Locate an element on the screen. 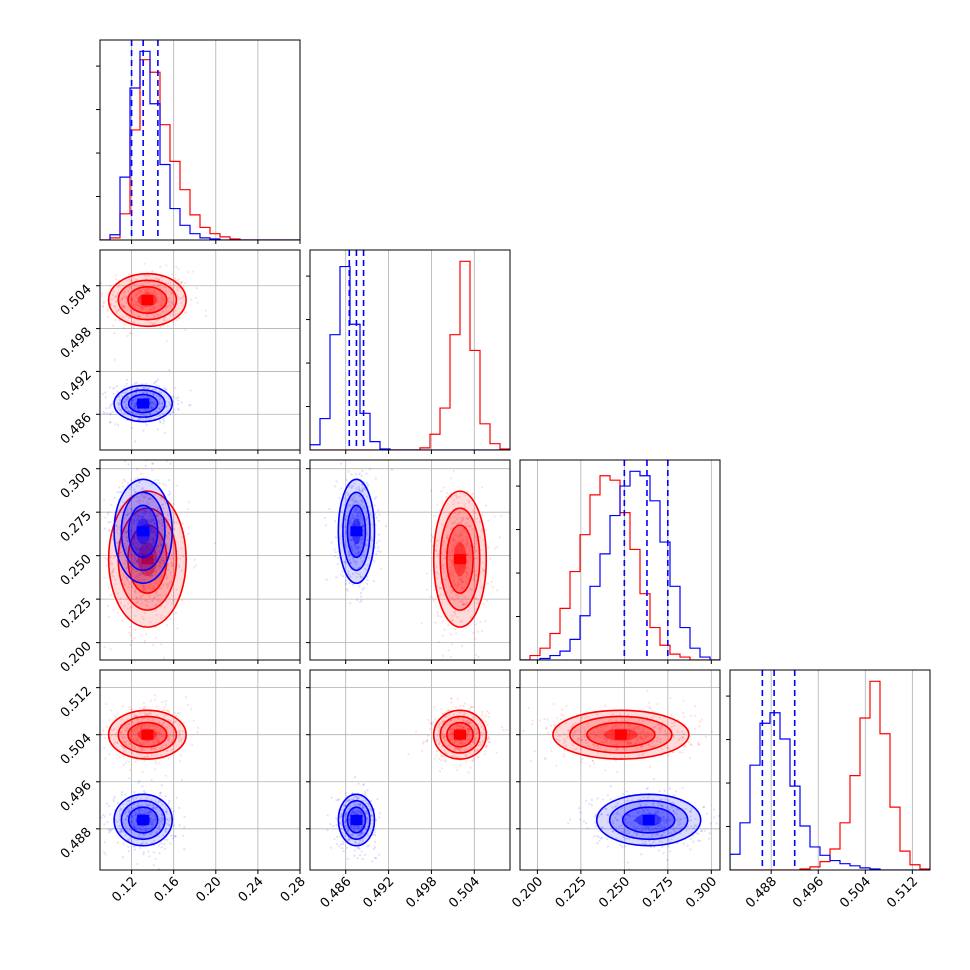  contour-line is located at coordinates (460, 734).